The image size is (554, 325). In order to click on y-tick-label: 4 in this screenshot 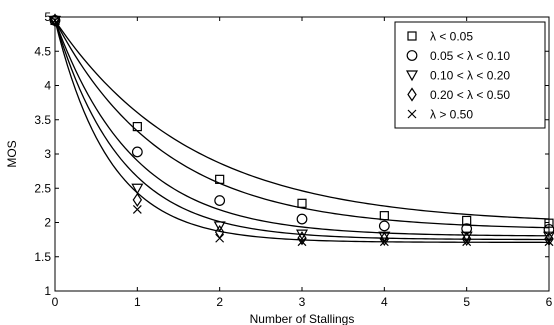, I will do `click(47, 86)`.